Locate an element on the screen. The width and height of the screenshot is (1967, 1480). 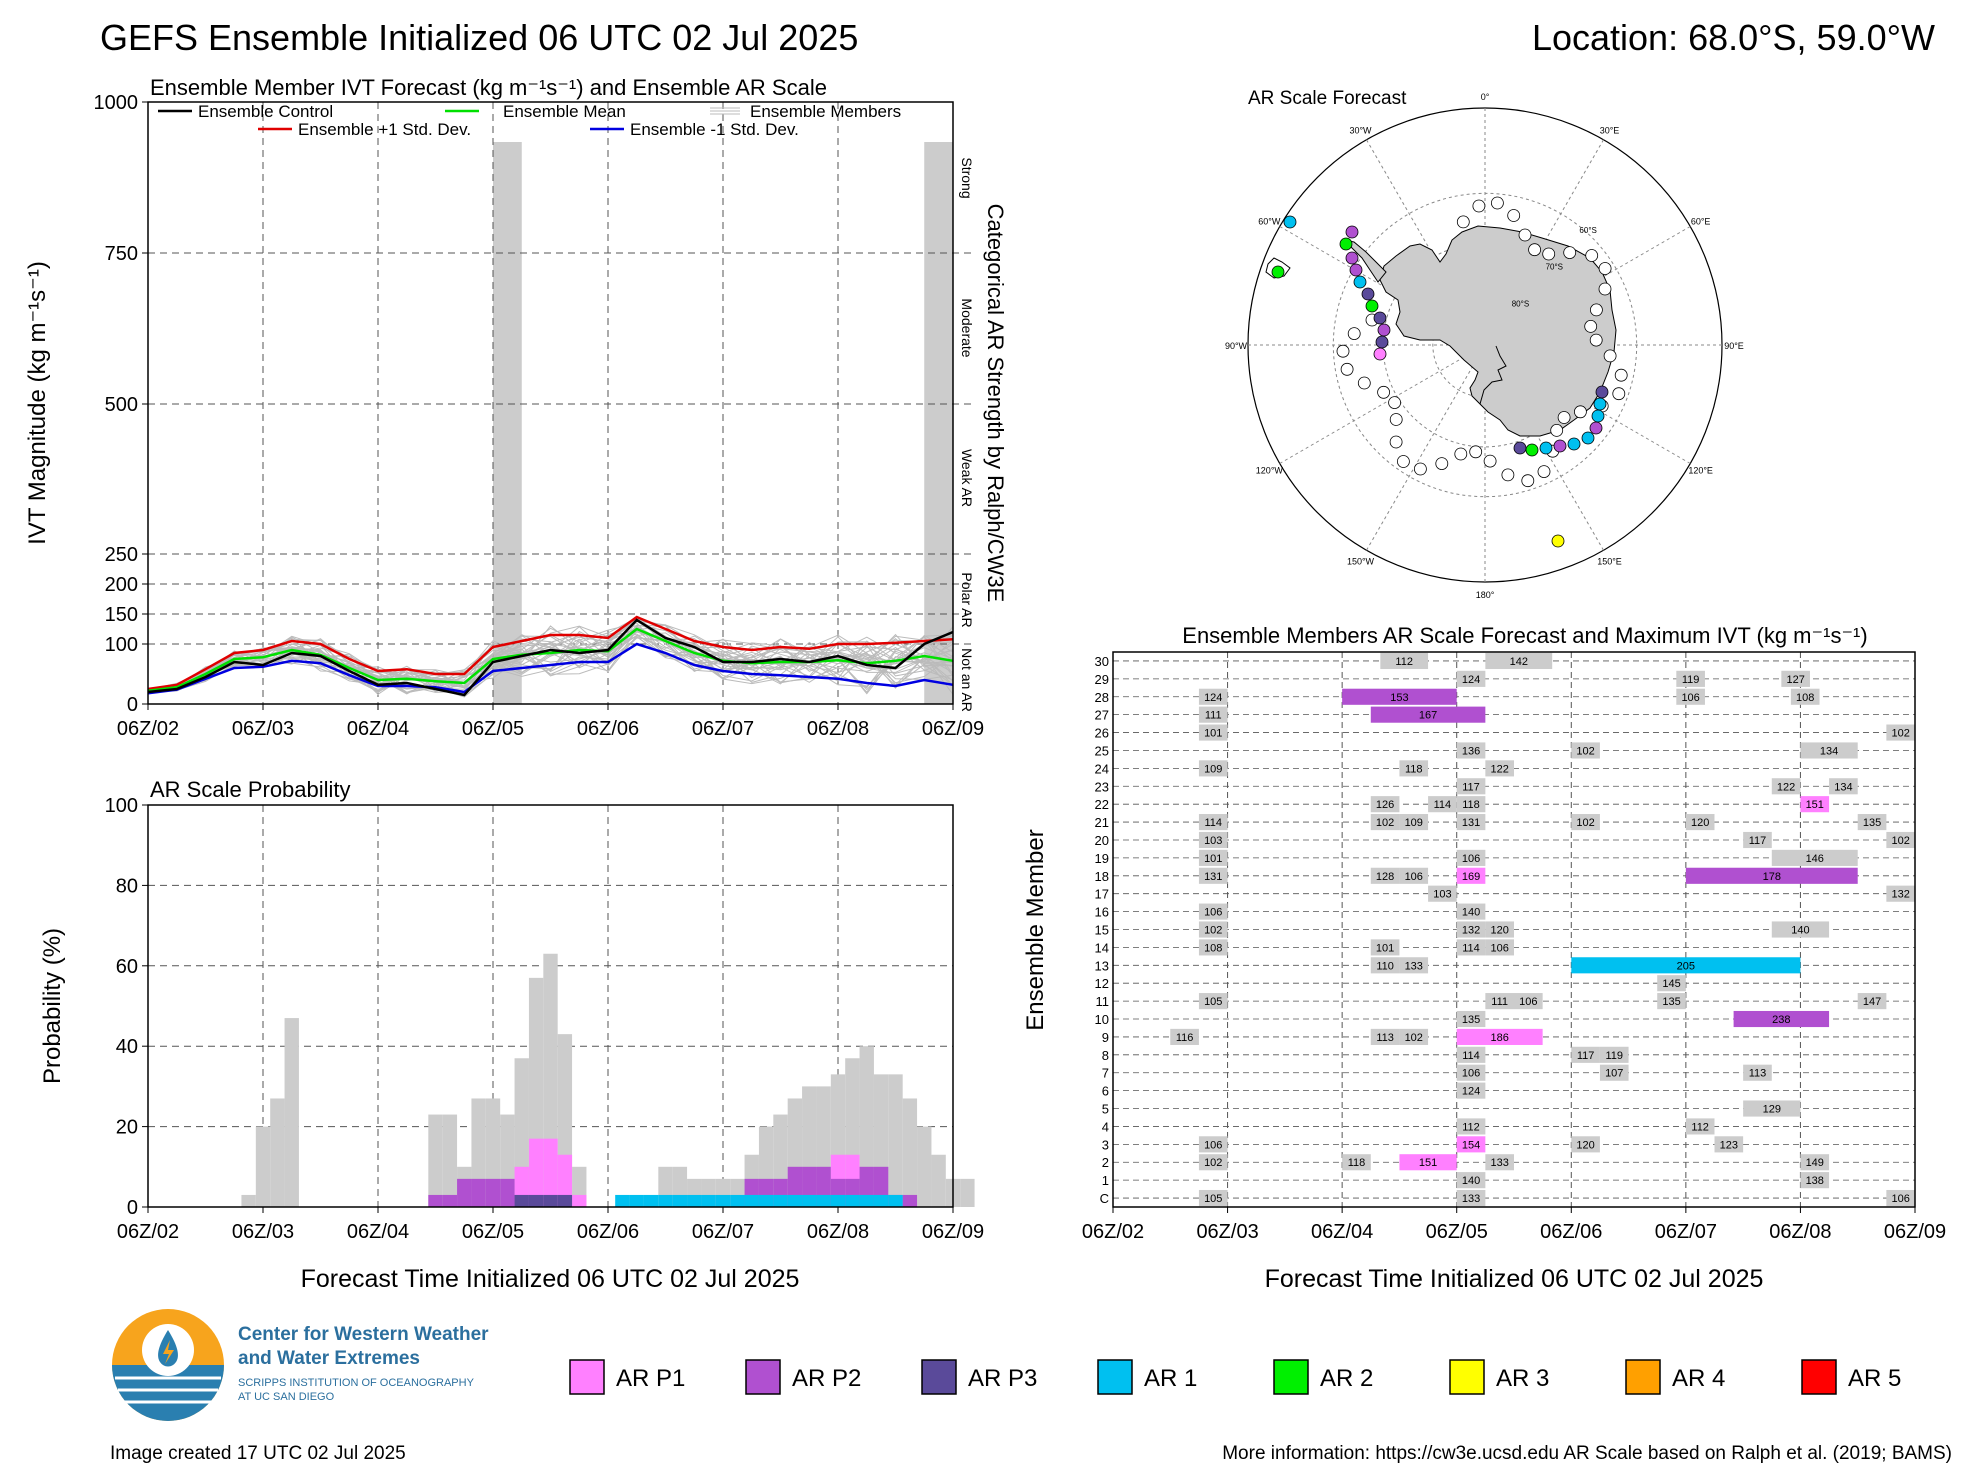
member-bar-label: 103 is located at coordinates (1442, 895).